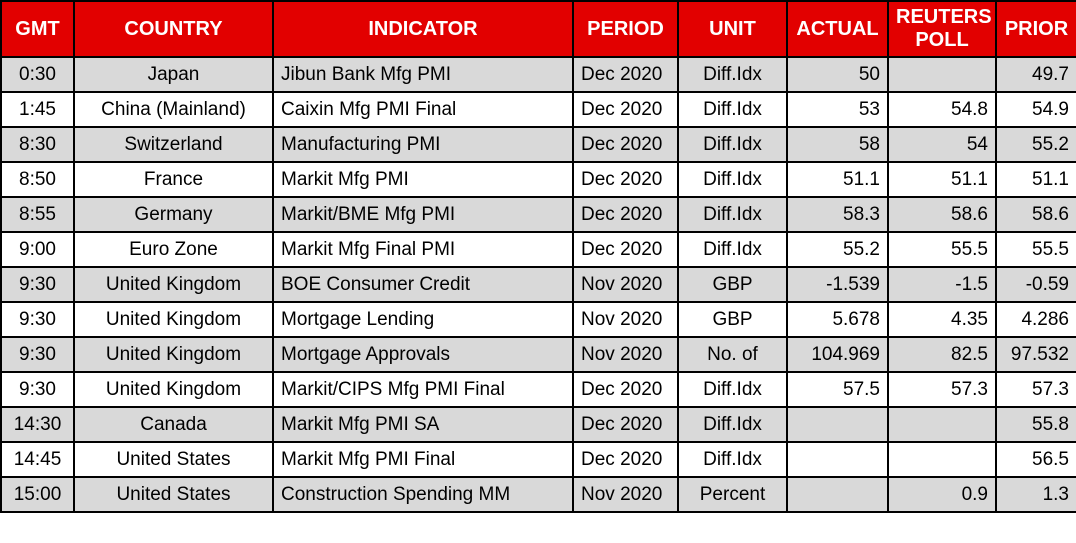 The width and height of the screenshot is (1076, 543). Describe the element at coordinates (1035, 144) in the screenshot. I see `cell-prior: 55.2` at that location.